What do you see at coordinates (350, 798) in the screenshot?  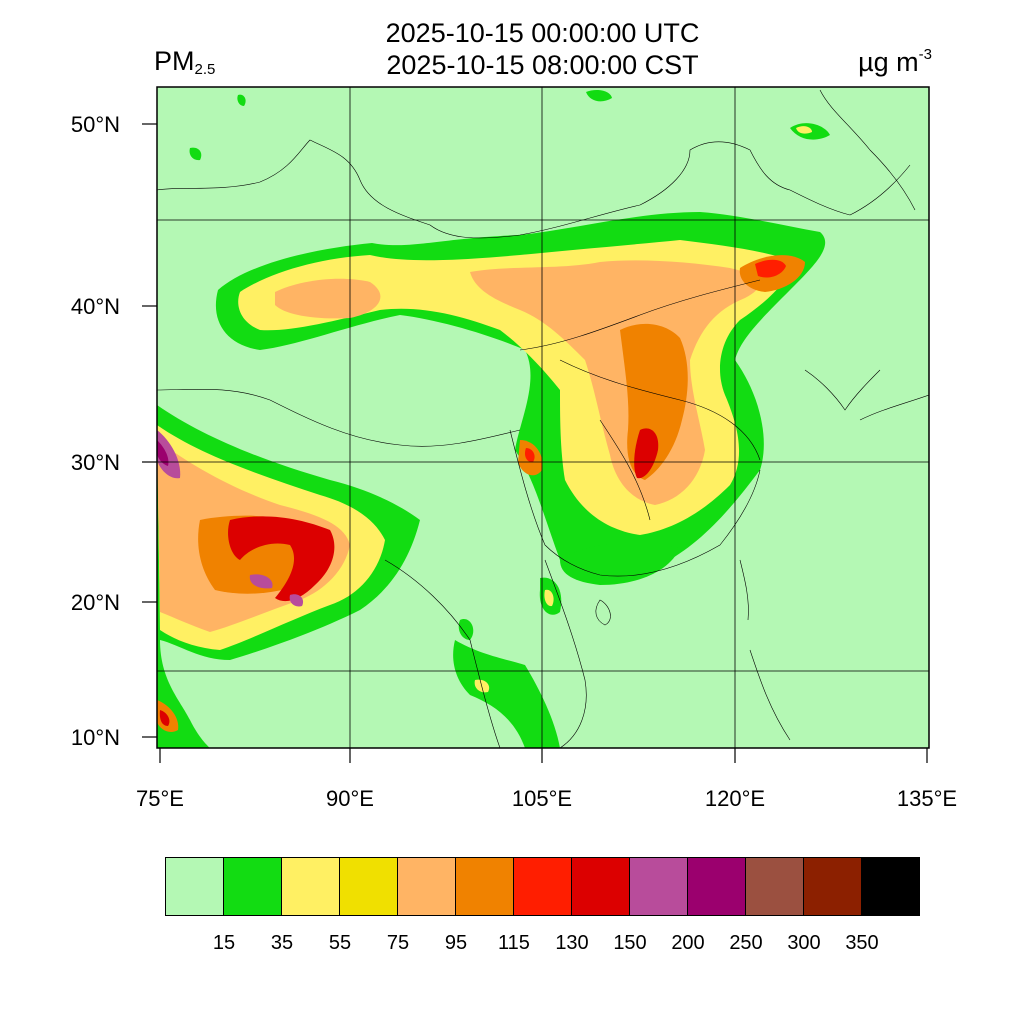 I see `lon-label-90: 90°E` at bounding box center [350, 798].